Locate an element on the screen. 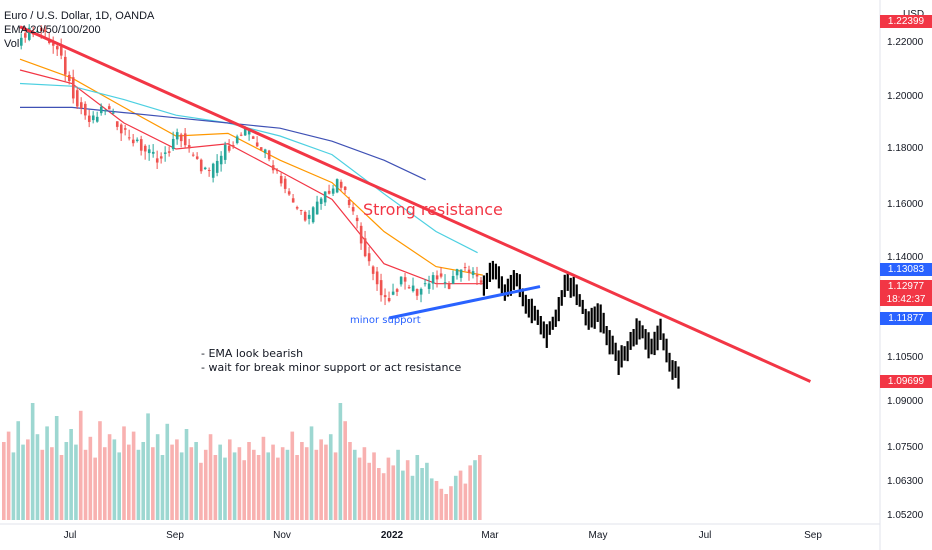  volume-indicator-label: Vol is located at coordinates (12, 44).